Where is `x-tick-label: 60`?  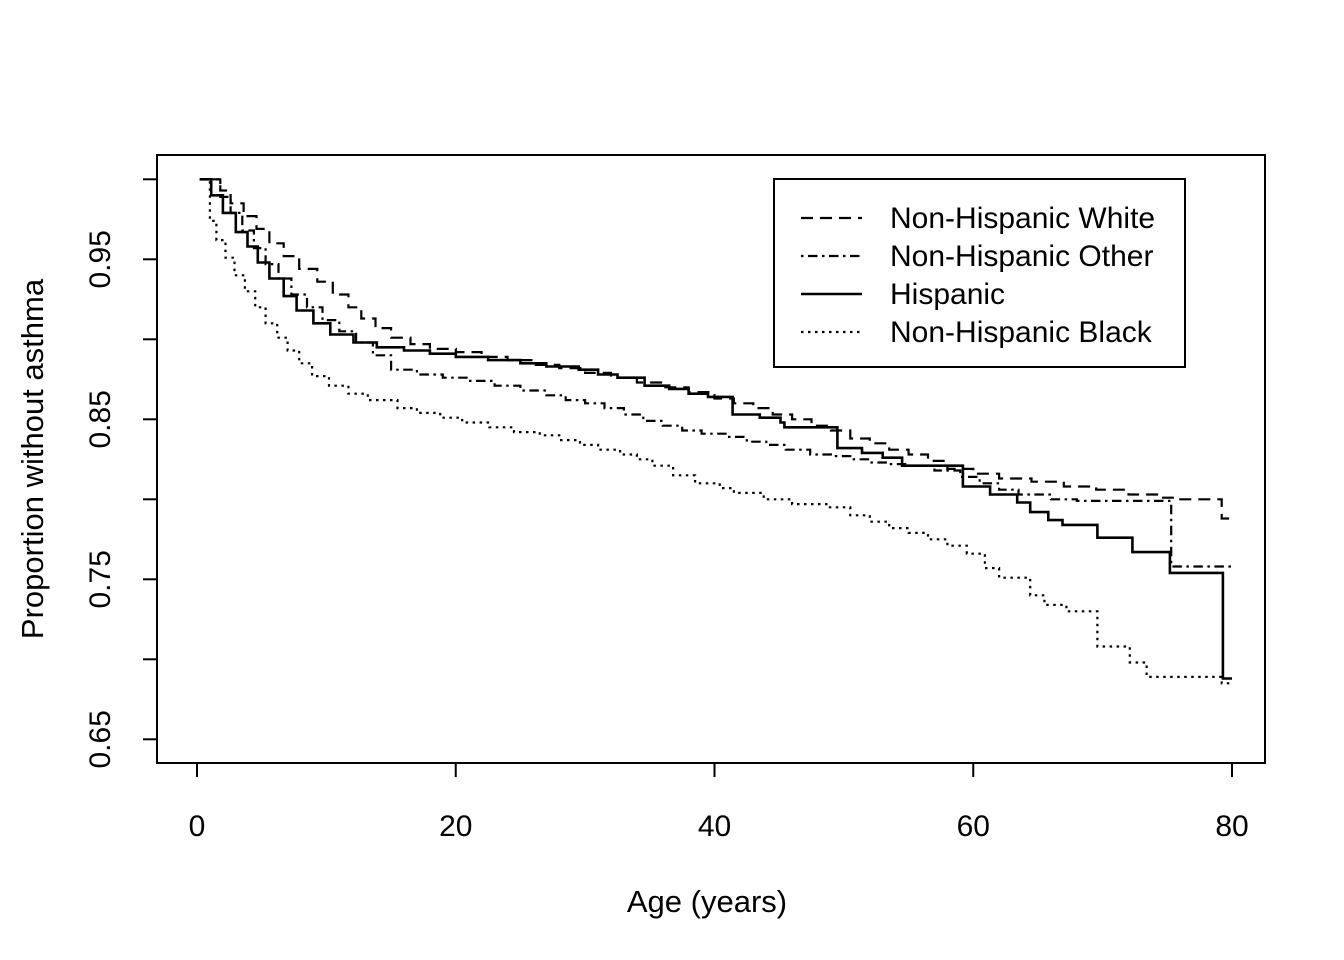 x-tick-label: 60 is located at coordinates (973, 826).